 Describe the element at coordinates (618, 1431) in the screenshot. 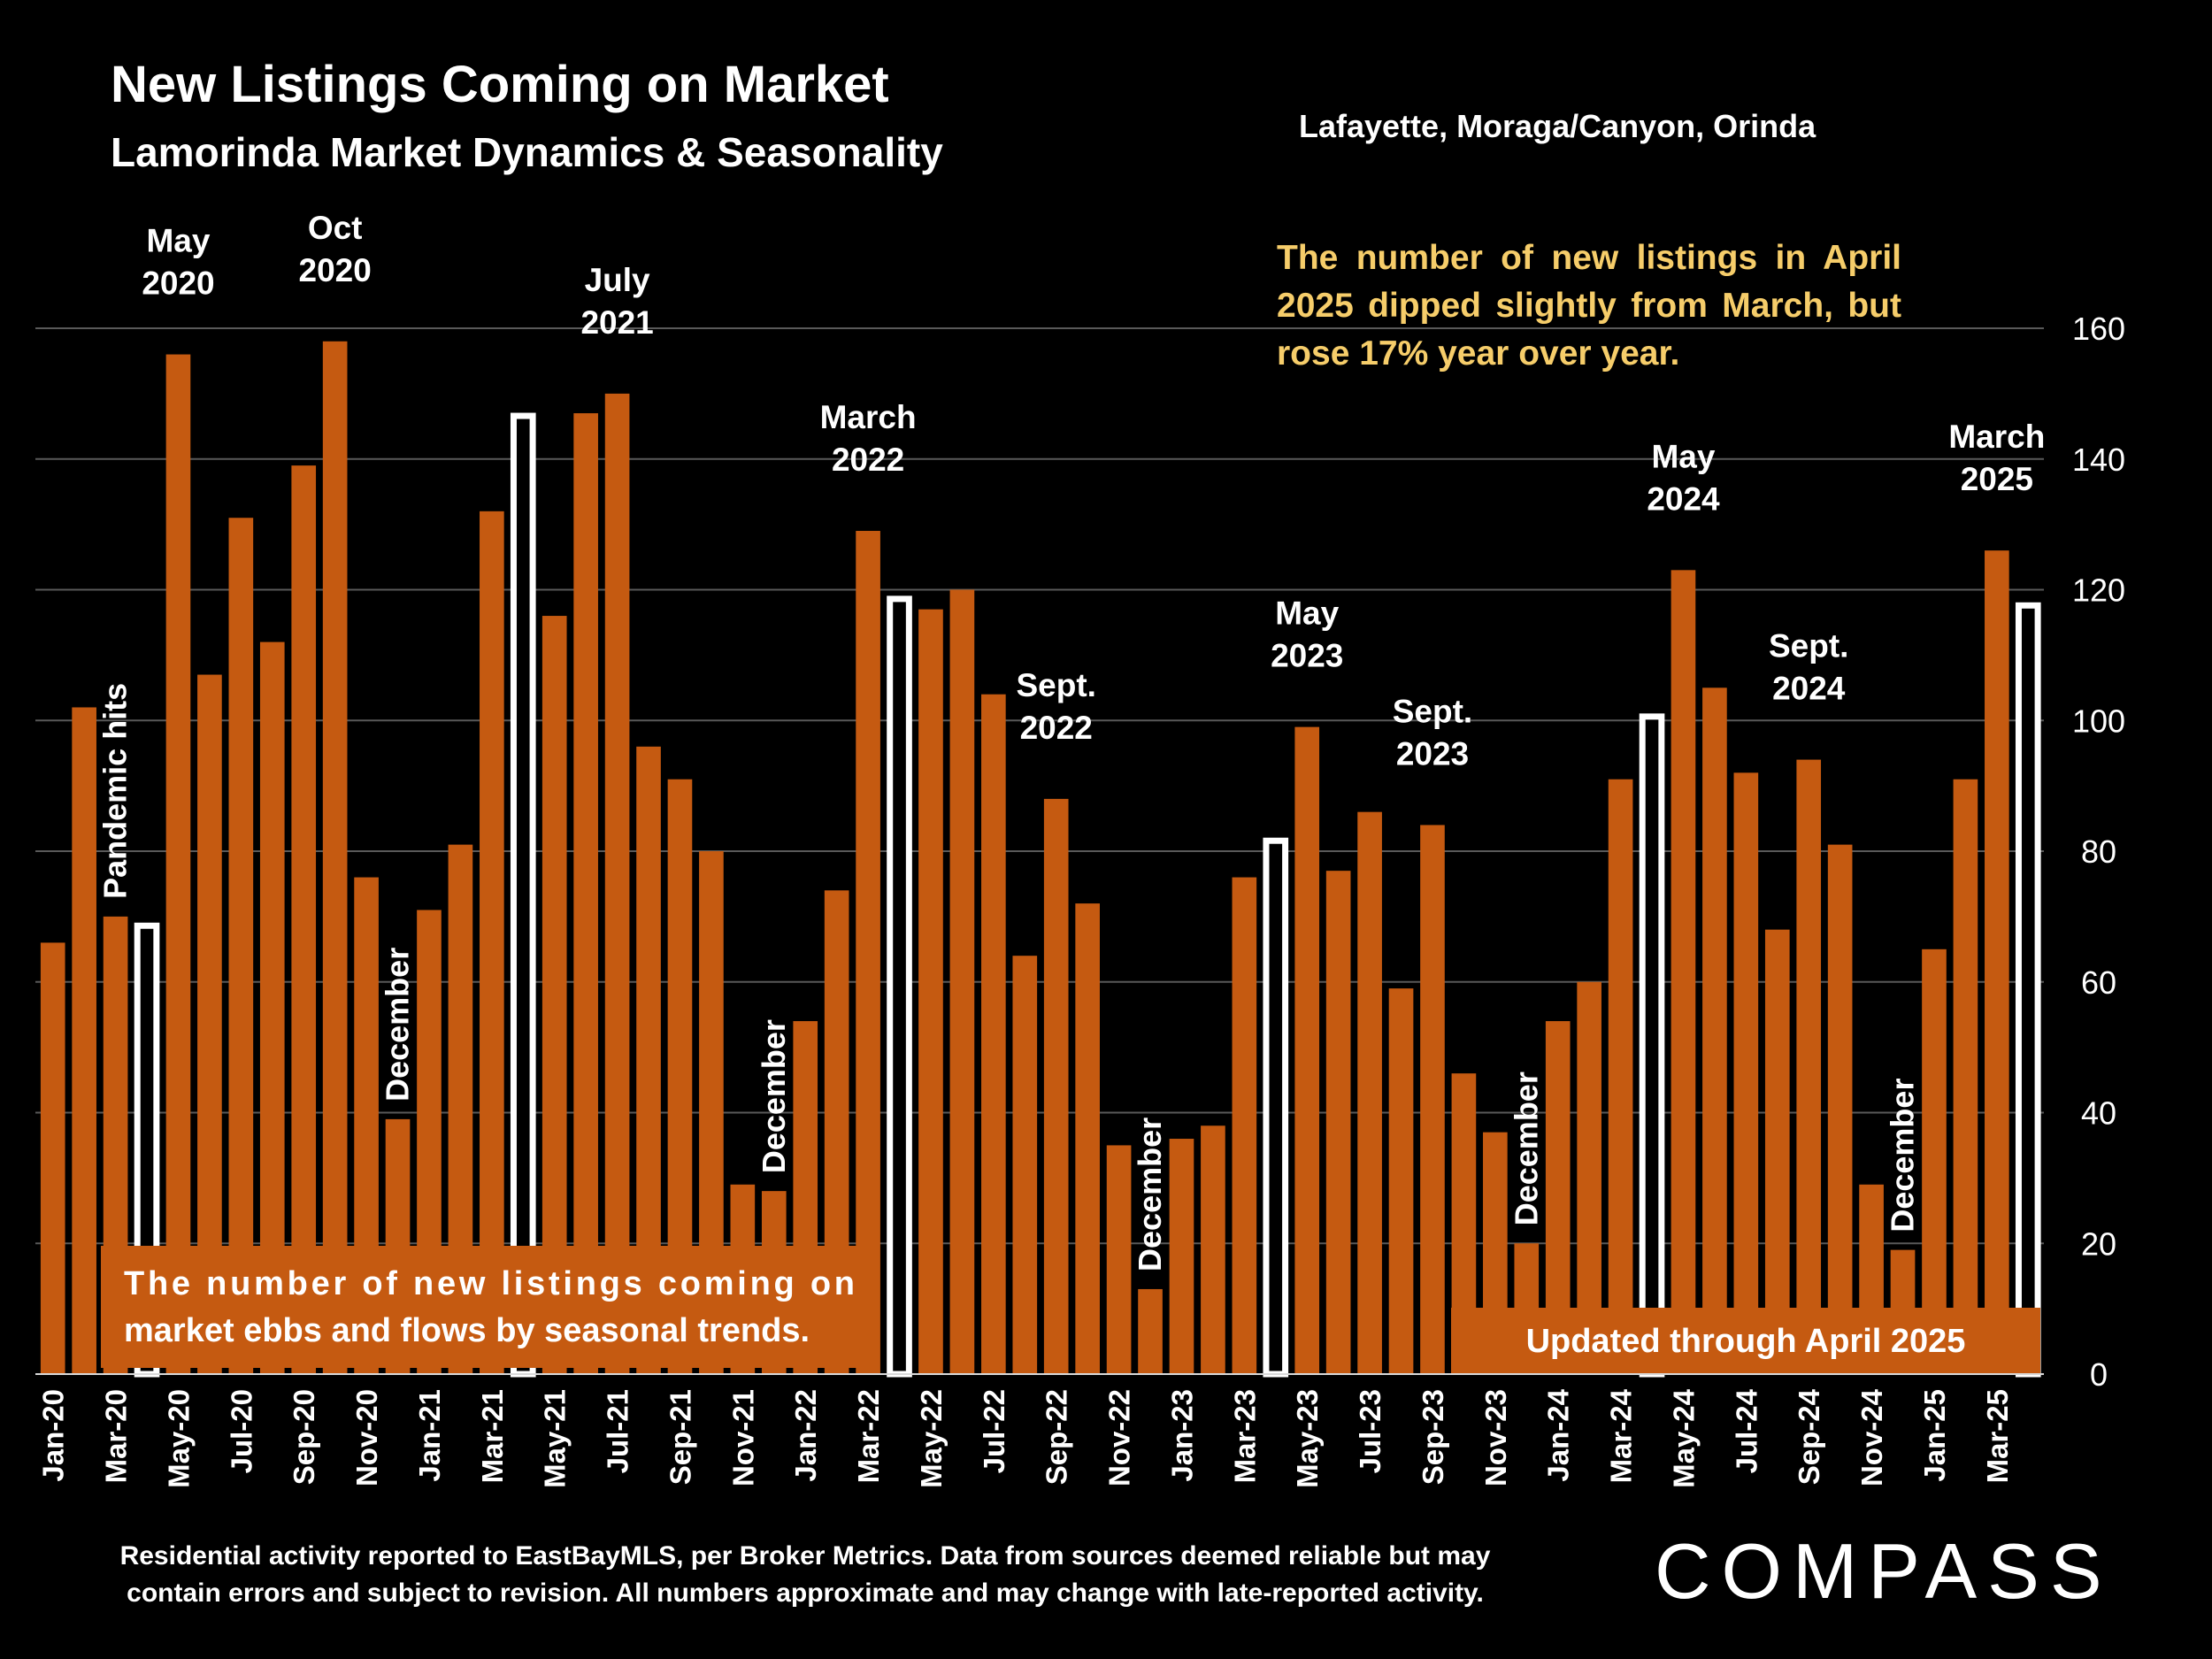

I see `x-tick-label: Jul-21` at that location.